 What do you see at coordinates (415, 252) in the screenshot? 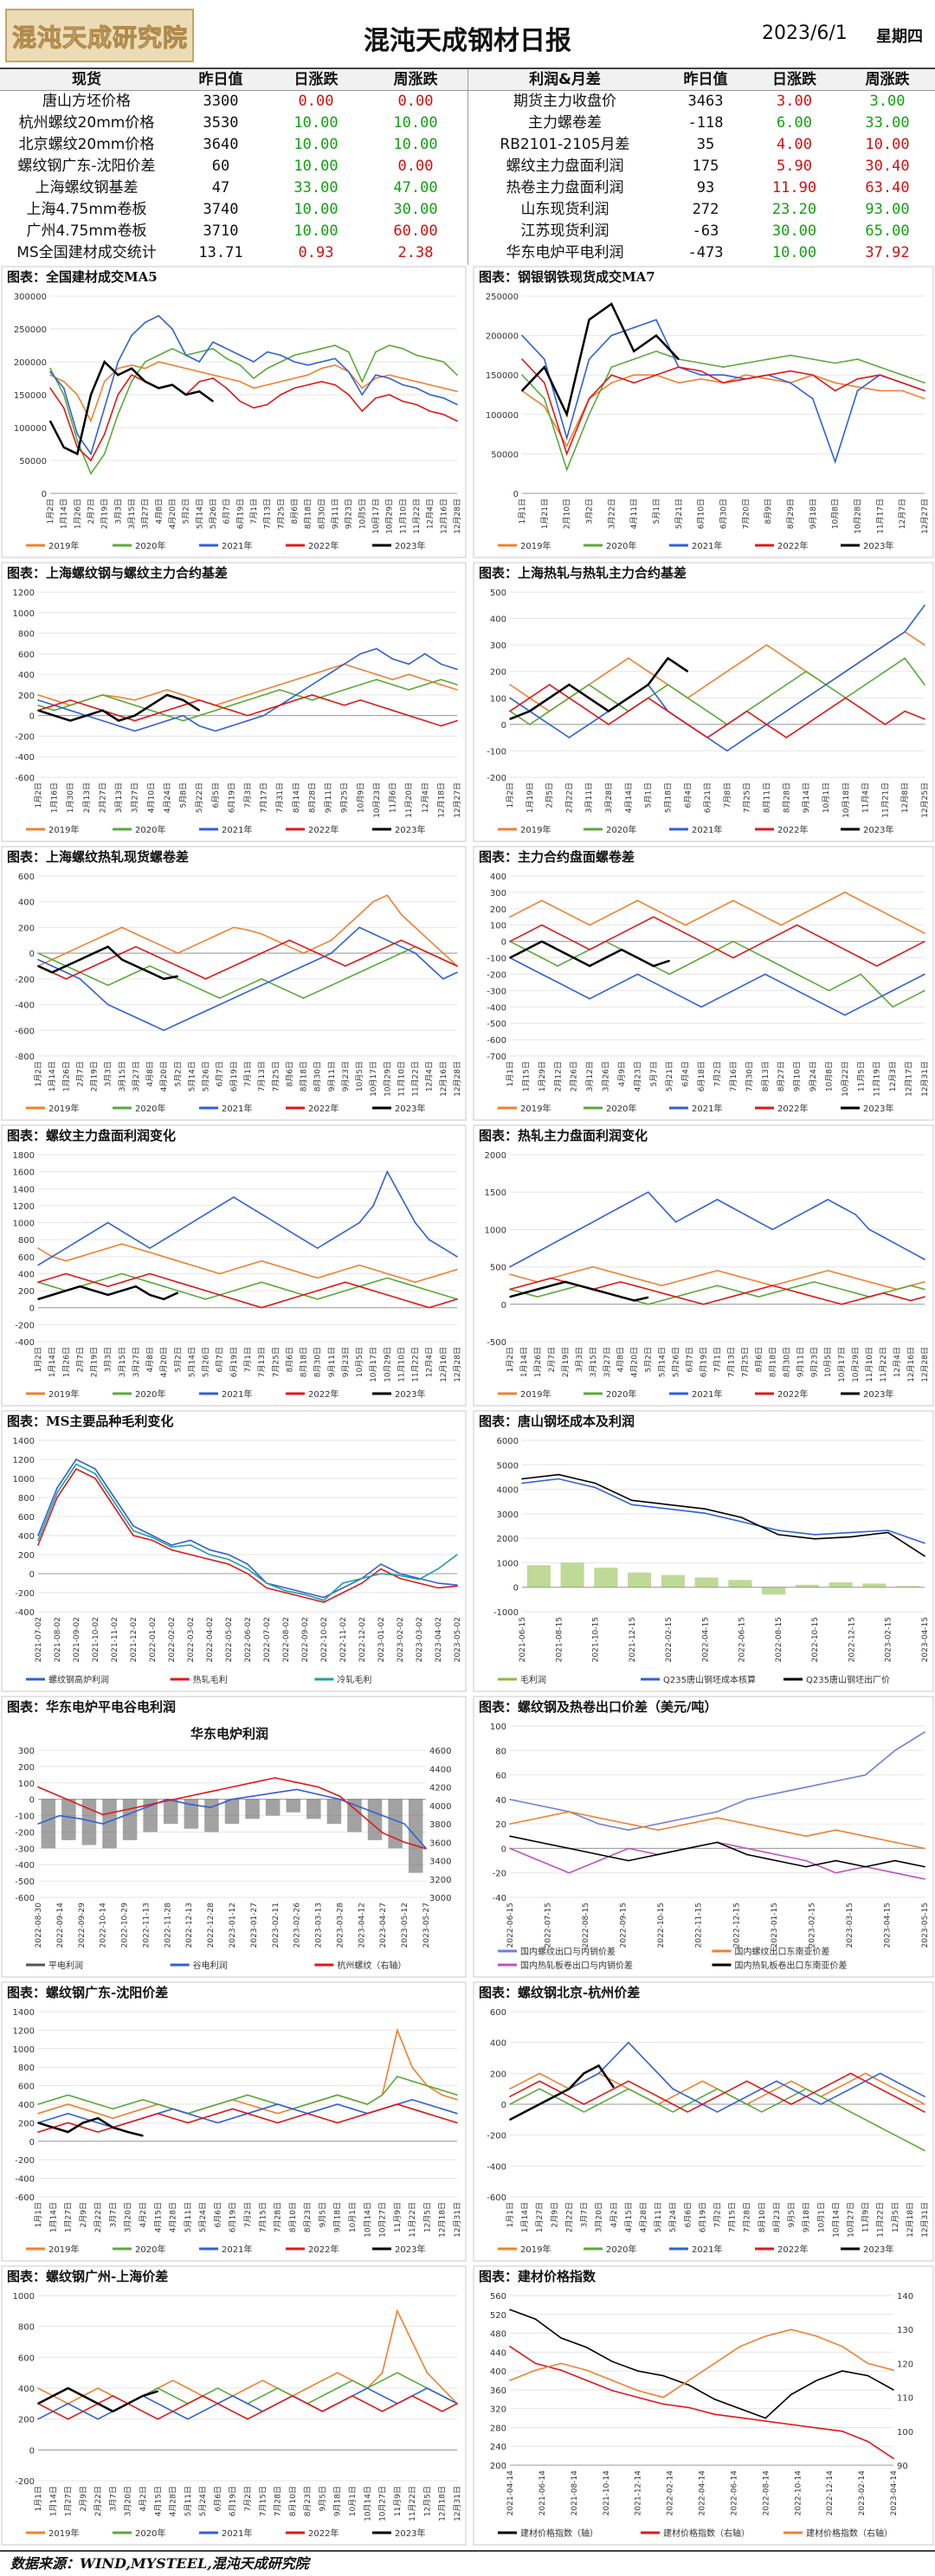
I see `table-cell-left: 2.38` at bounding box center [415, 252].